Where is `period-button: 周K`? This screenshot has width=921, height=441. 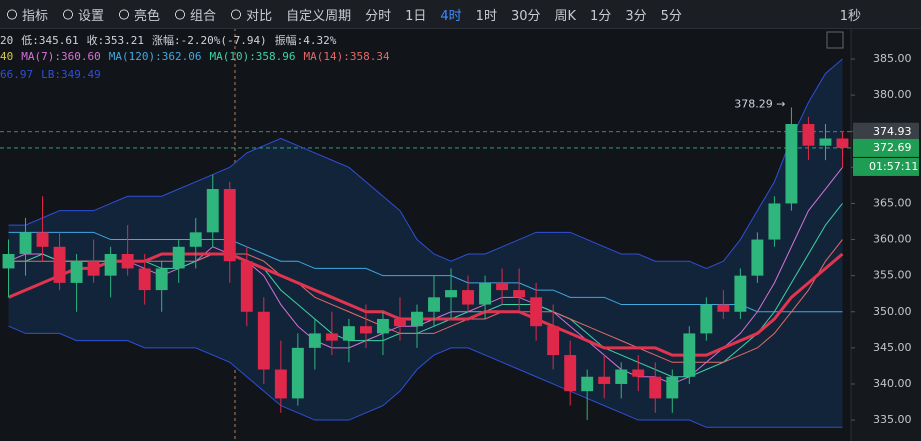
period-button: 周K is located at coordinates (565, 16).